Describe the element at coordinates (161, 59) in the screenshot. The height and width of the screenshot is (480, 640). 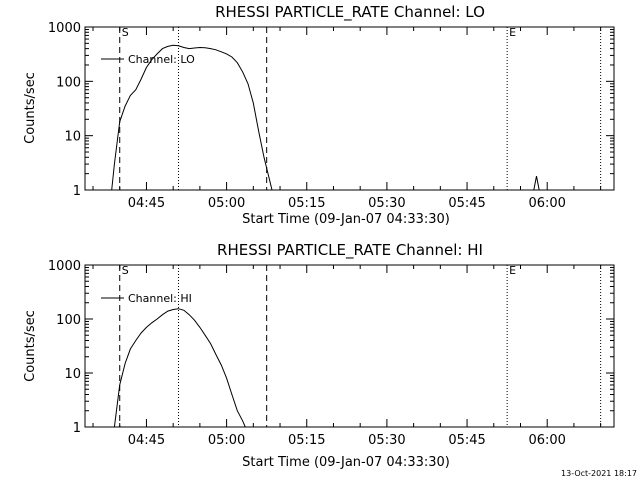
I see `legend-entry: Channel: LO` at that location.